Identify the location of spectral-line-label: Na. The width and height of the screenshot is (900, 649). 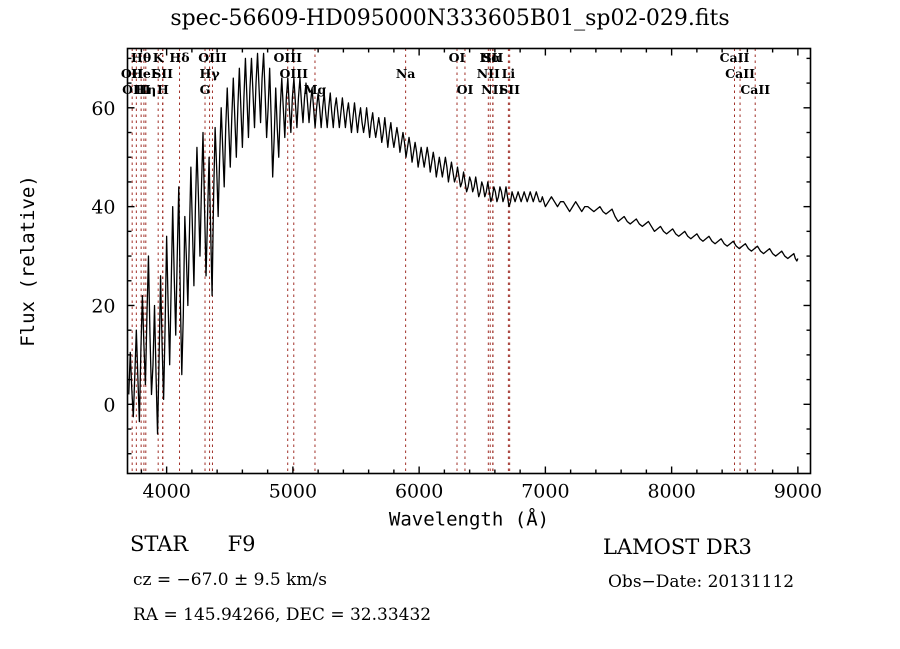
(406, 73).